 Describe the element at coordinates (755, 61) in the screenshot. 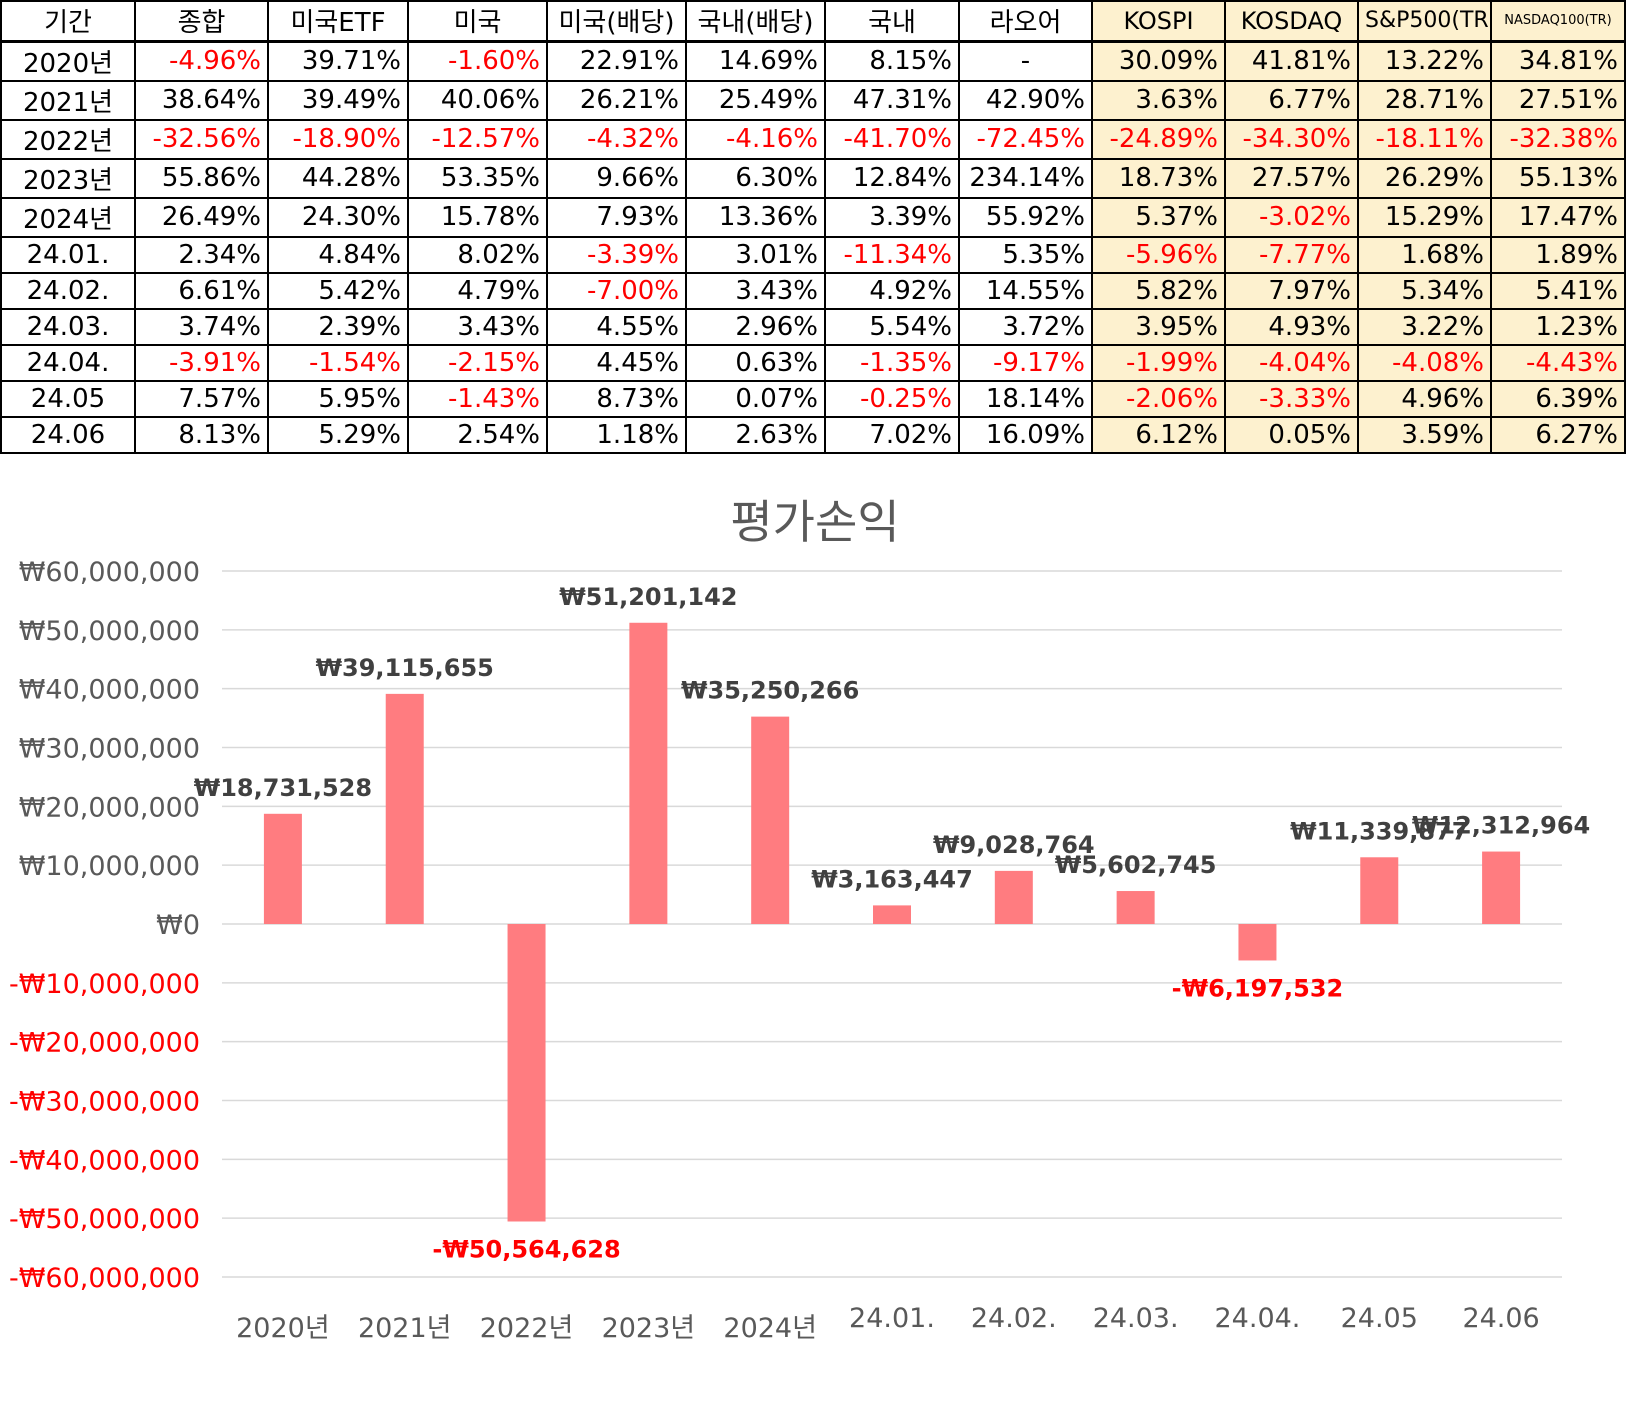

I see `return-cell: 14.69%` at that location.